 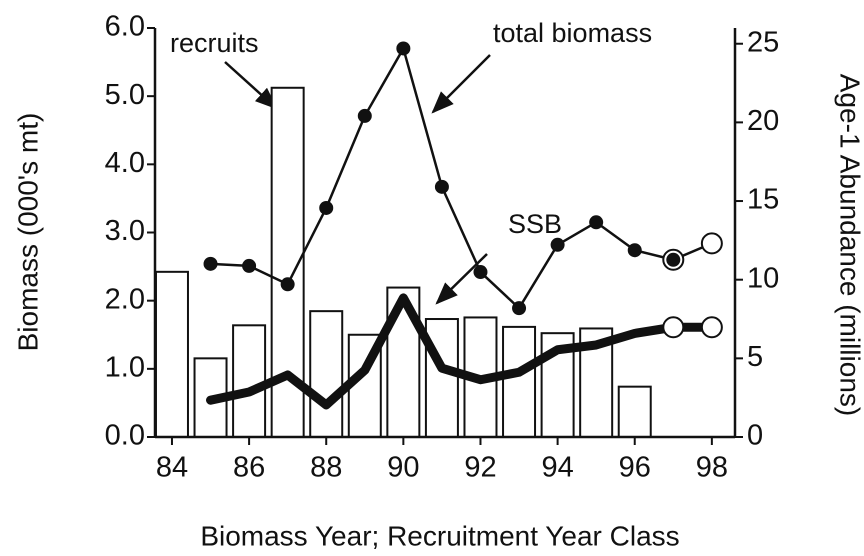 I want to click on x-axis-label: Biomass Year; Recruitment Year Class, so click(x=439, y=535).